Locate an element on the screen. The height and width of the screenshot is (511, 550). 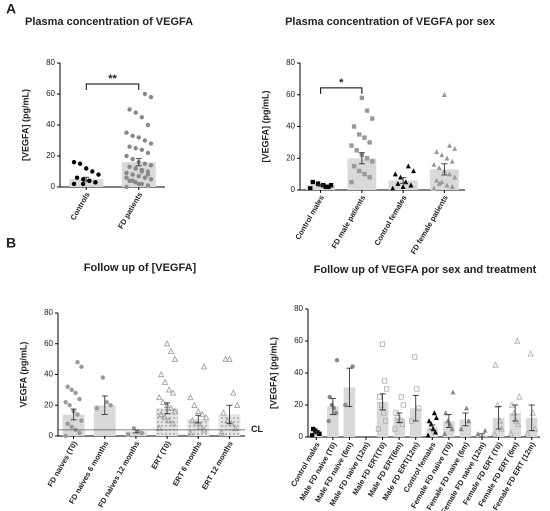
chart-title: Plasma concentration of VEGFA is located at coordinates (109, 22).